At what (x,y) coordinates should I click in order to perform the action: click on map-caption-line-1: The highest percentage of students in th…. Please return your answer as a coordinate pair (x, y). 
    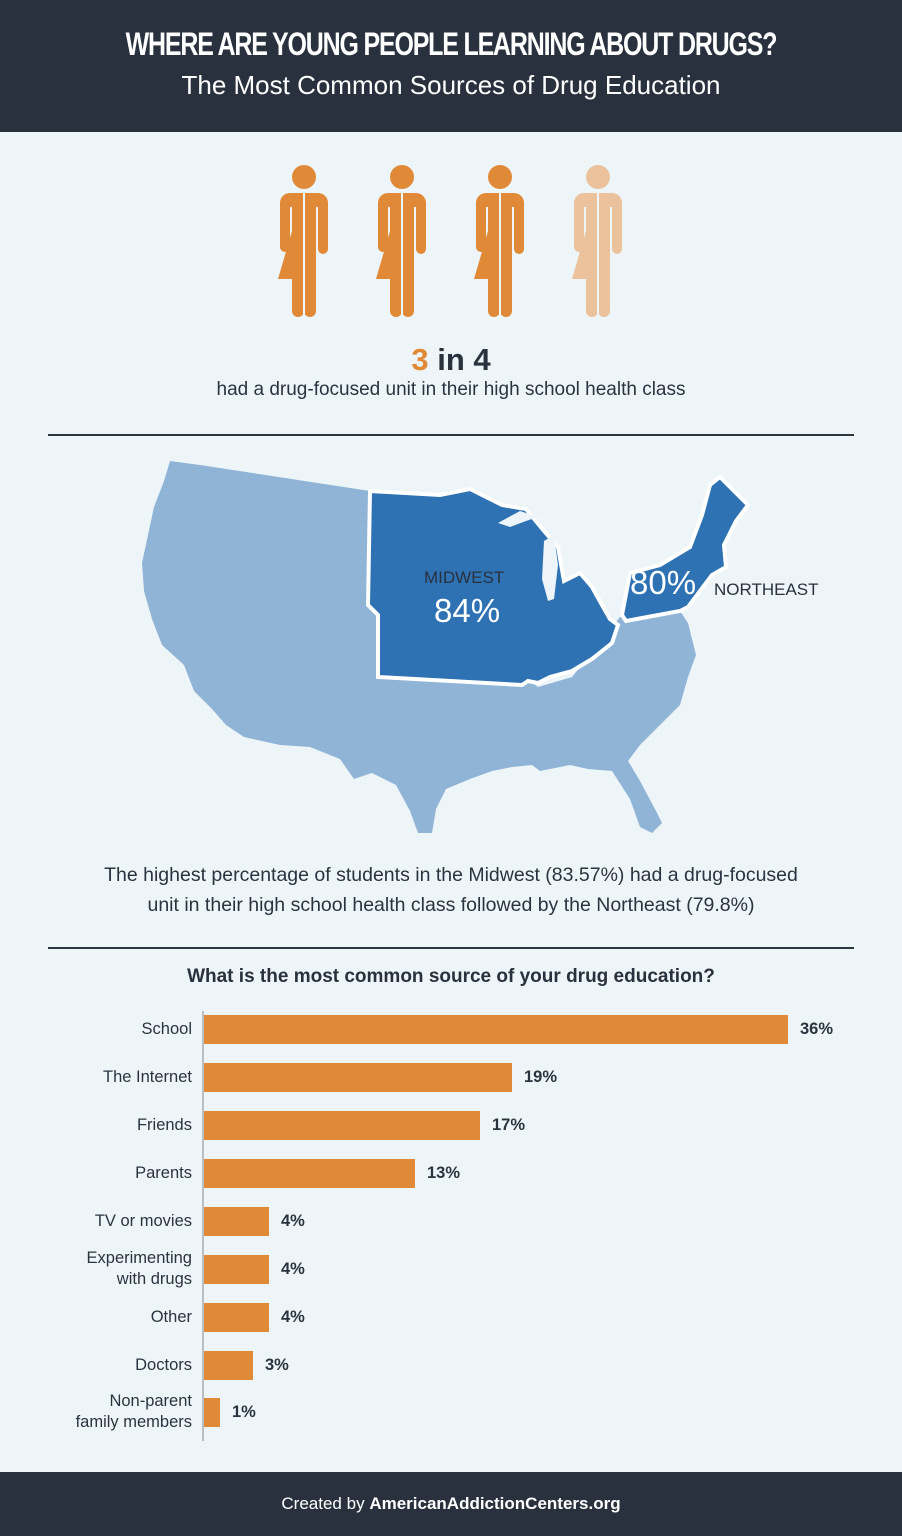
    Looking at the image, I should click on (451, 875).